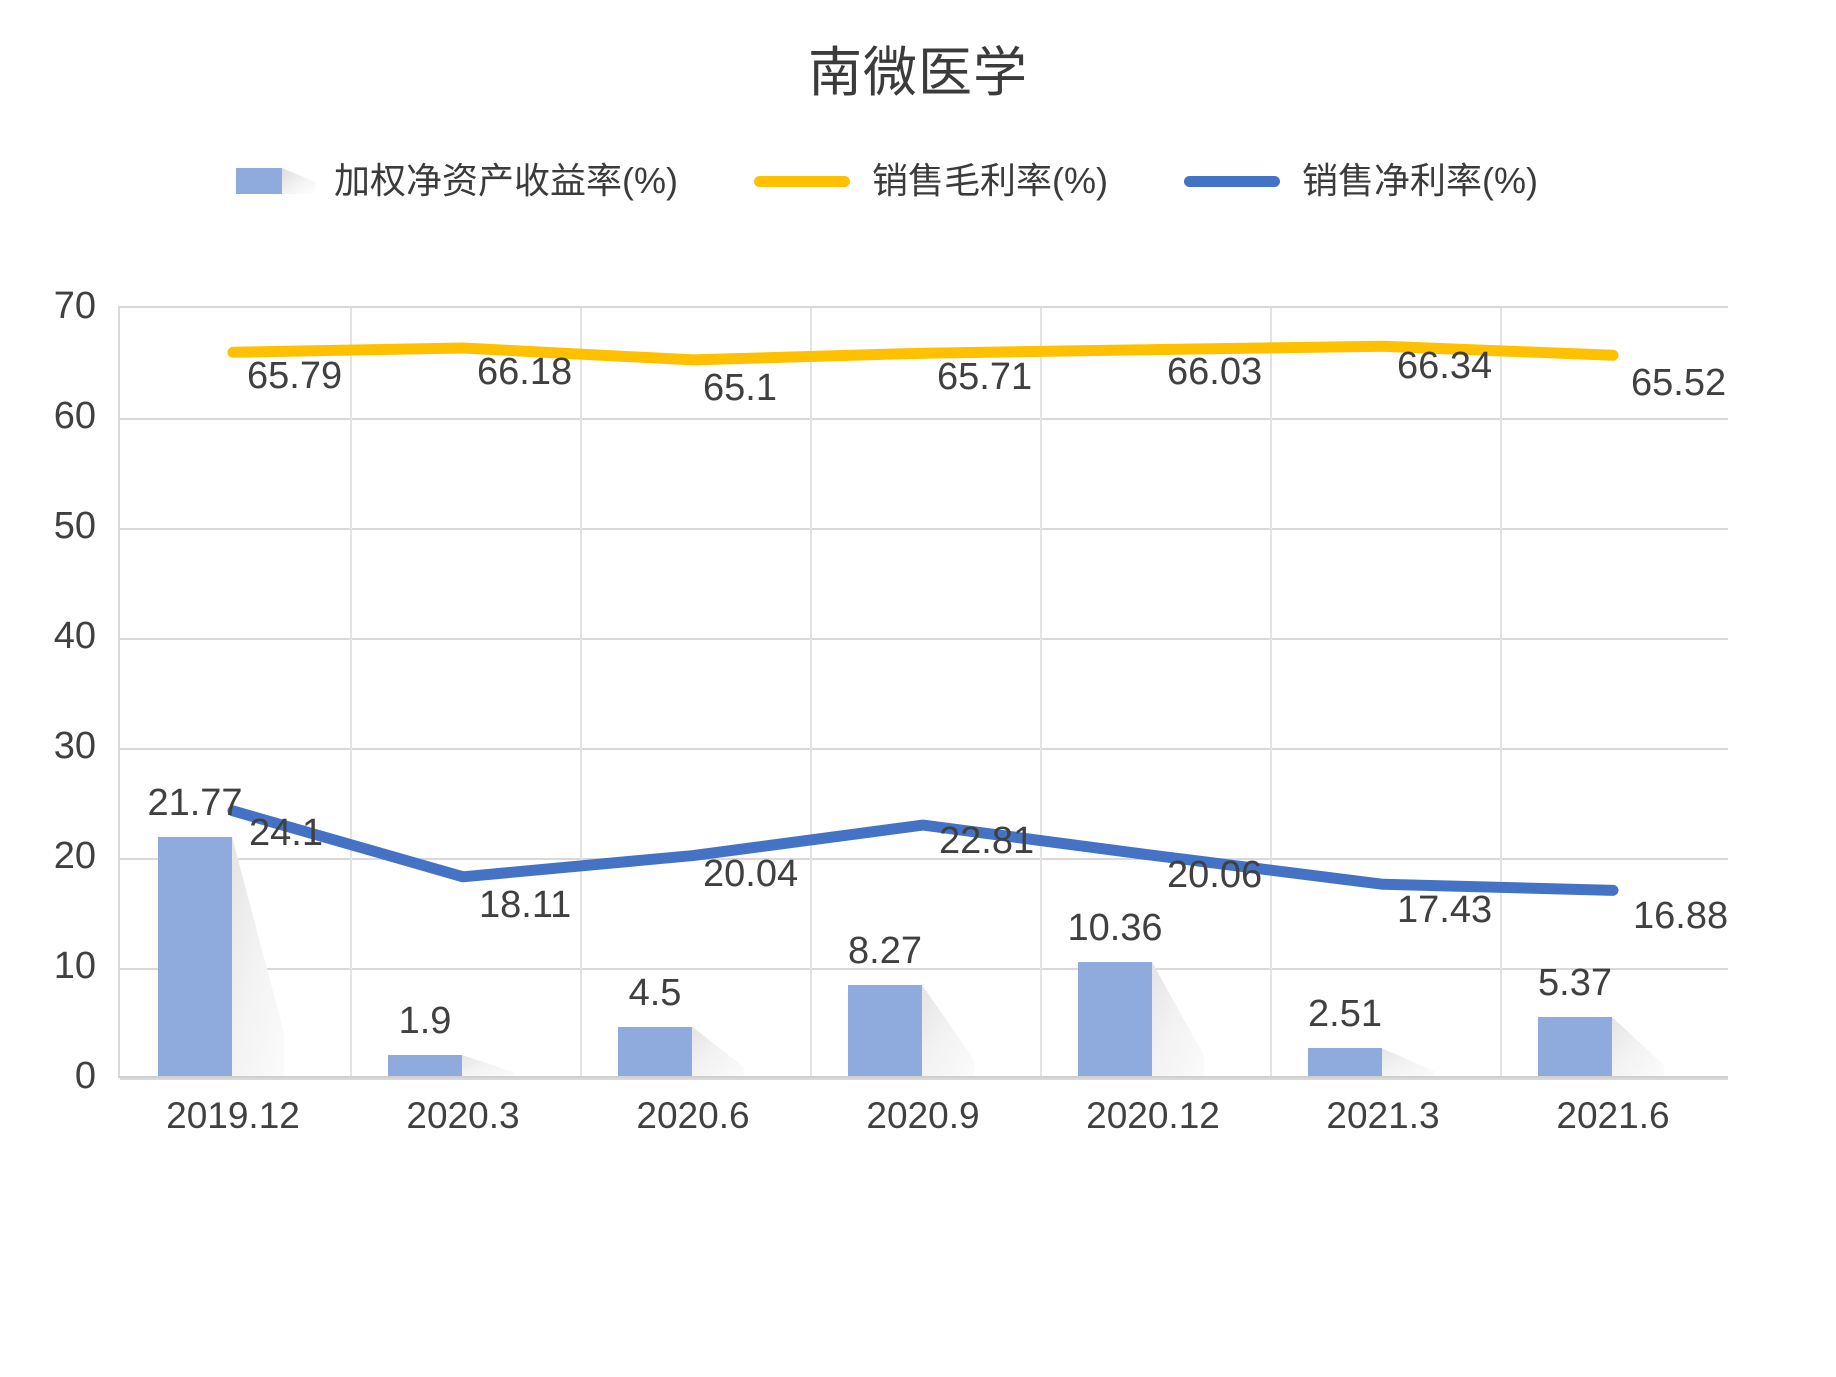  I want to click on x-axis-tick-label: 2020.3, so click(463, 1115).